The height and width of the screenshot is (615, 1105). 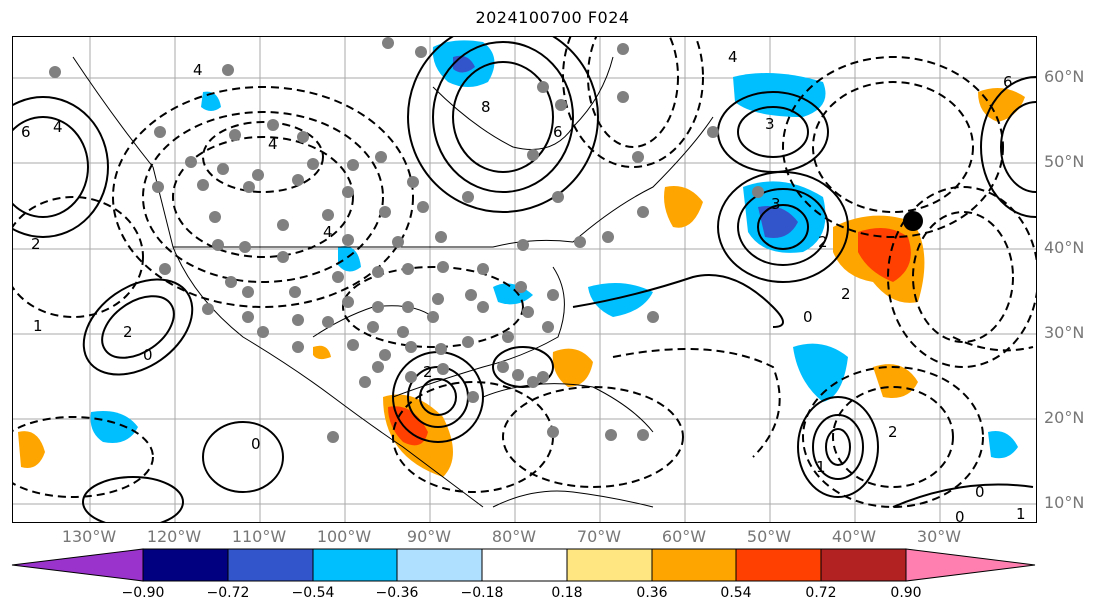 What do you see at coordinates (1064, 332) in the screenshot?
I see `lat-label: 30°N` at bounding box center [1064, 332].